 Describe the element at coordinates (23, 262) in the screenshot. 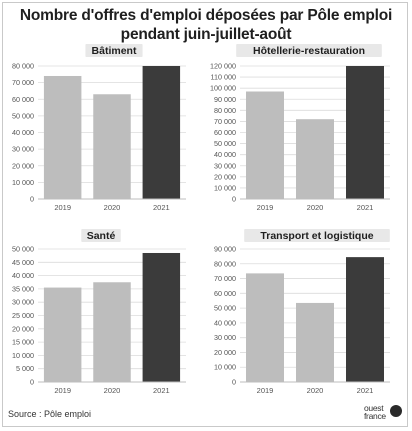

I see `y-tick-label: 45 000` at that location.